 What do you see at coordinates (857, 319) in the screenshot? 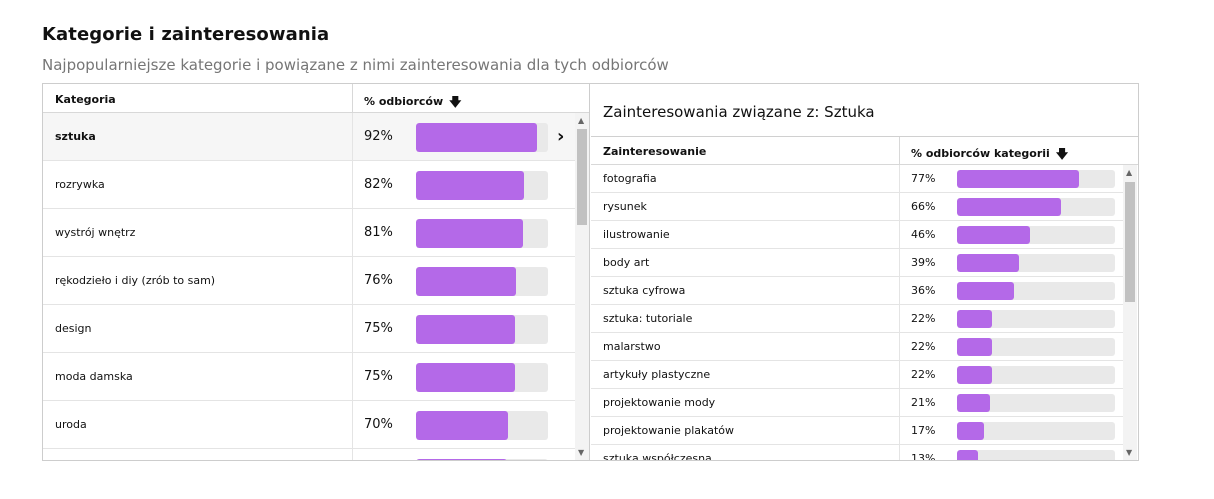
I see `interest-row: sztuka: tutoriale 22%` at bounding box center [857, 319].